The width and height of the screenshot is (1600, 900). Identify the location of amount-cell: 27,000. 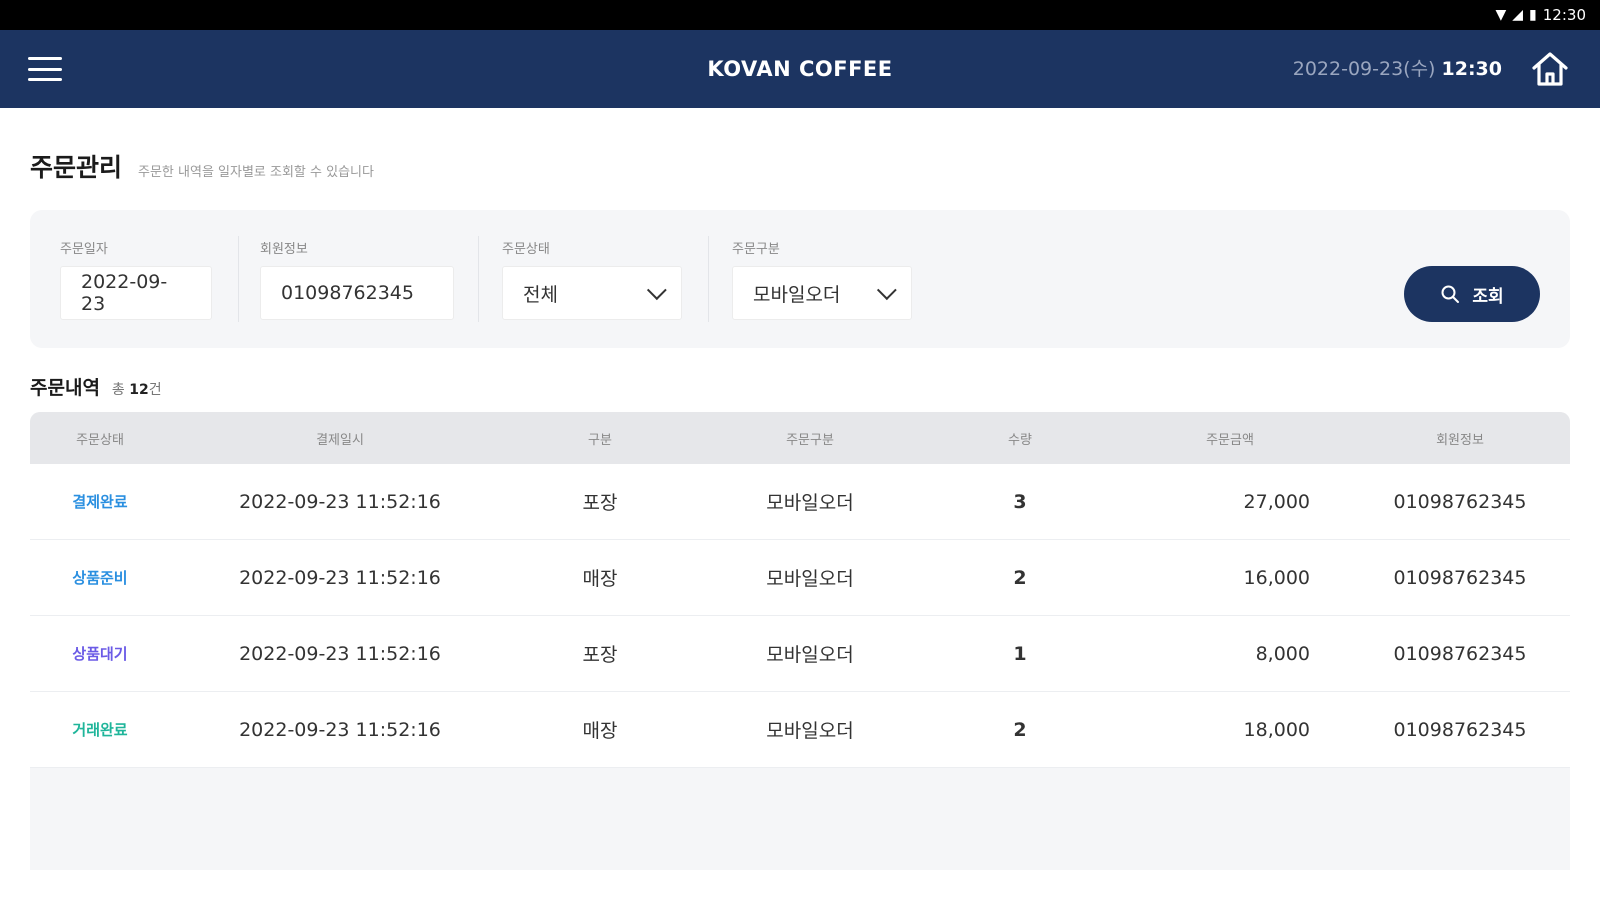
(1276, 501).